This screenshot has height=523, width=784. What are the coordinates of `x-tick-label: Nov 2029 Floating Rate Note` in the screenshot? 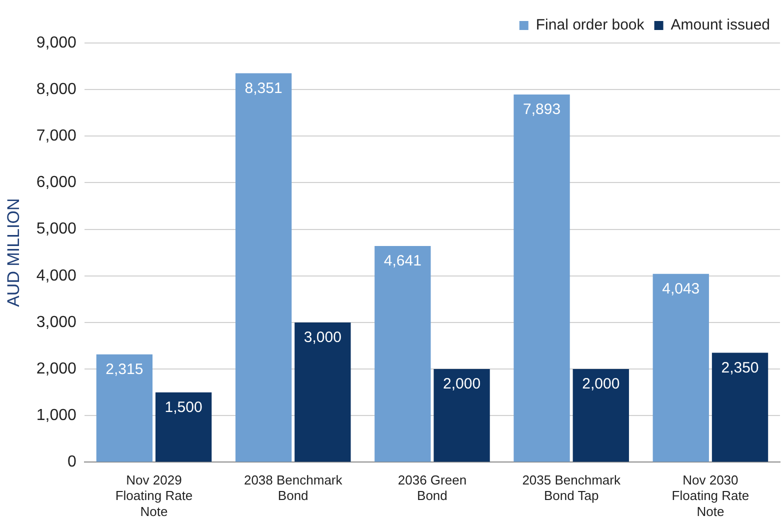 It's located at (154, 495).